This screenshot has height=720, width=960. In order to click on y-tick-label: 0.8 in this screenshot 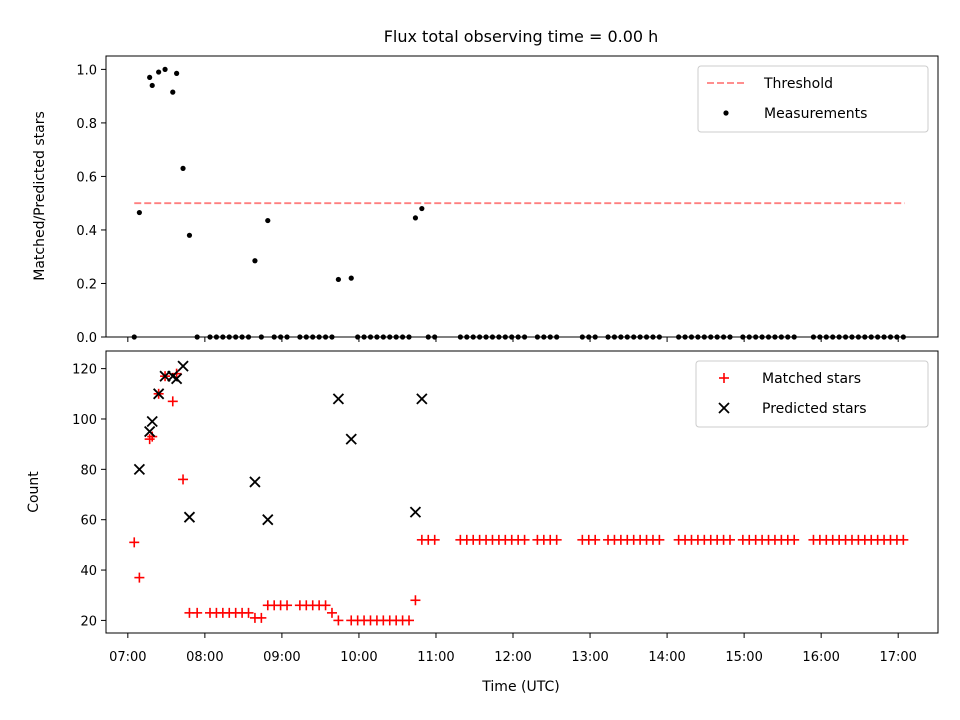, I will do `click(86, 124)`.